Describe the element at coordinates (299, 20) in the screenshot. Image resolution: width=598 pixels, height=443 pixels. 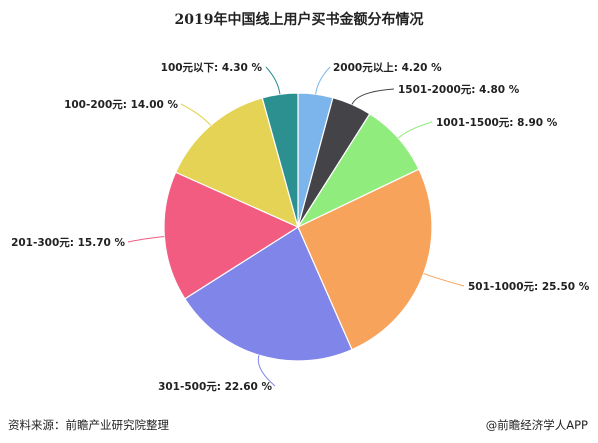
I see `chart-title: 2019年中国线上用户买书金额分布情况` at that location.